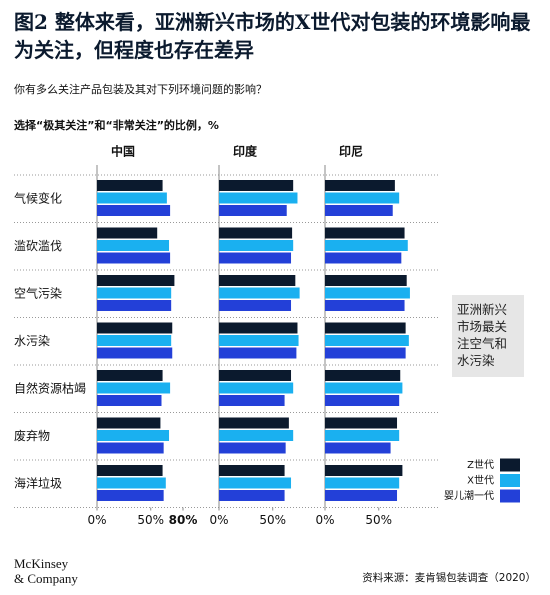  Describe the element at coordinates (38, 245) in the screenshot. I see `y-tick-label: 滥砍滥伐` at that location.